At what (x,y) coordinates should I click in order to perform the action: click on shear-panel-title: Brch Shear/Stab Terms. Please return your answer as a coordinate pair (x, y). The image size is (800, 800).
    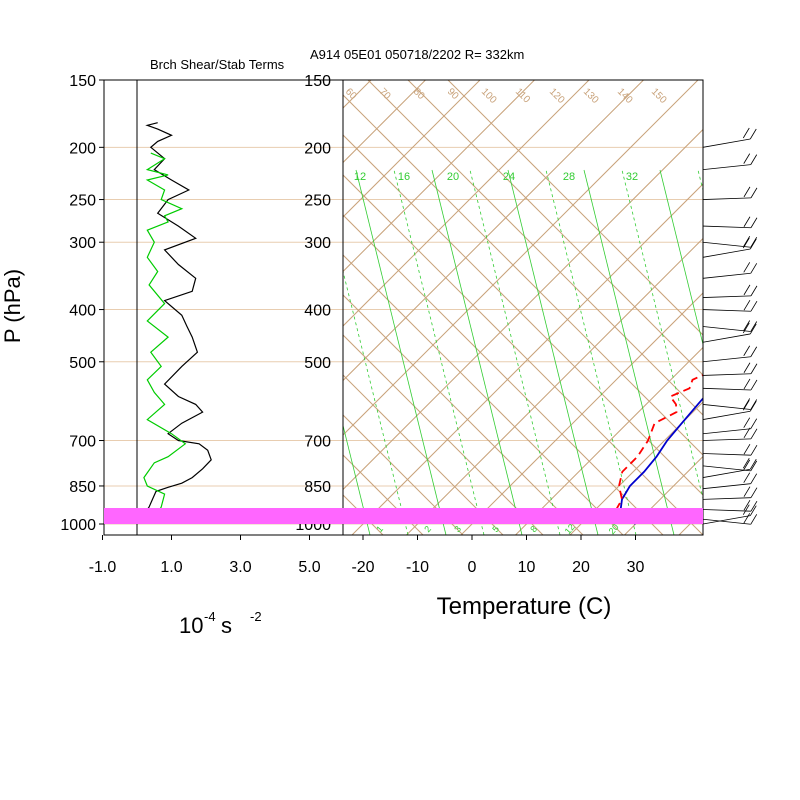
    Looking at the image, I should click on (217, 64).